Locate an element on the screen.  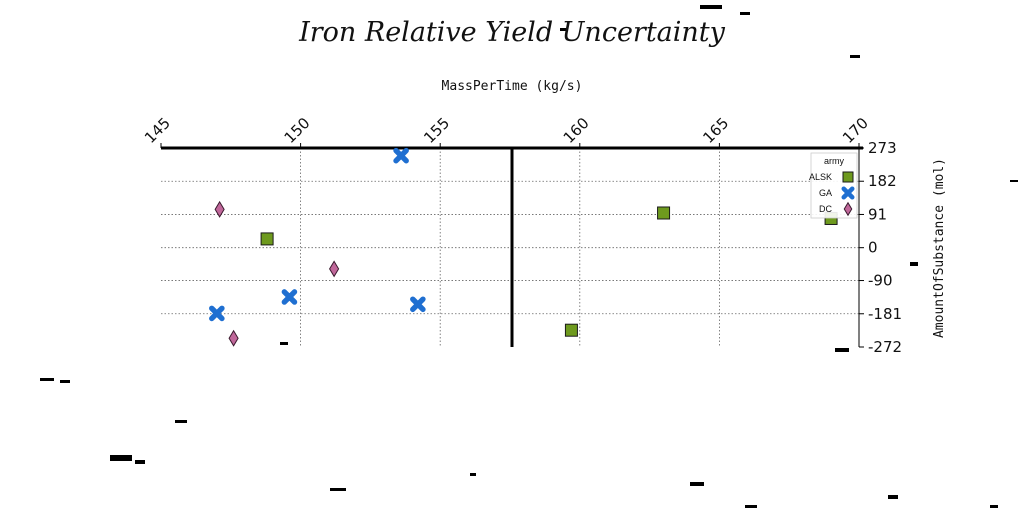
legend: army ALSK GA DC is located at coordinates (833, 185).